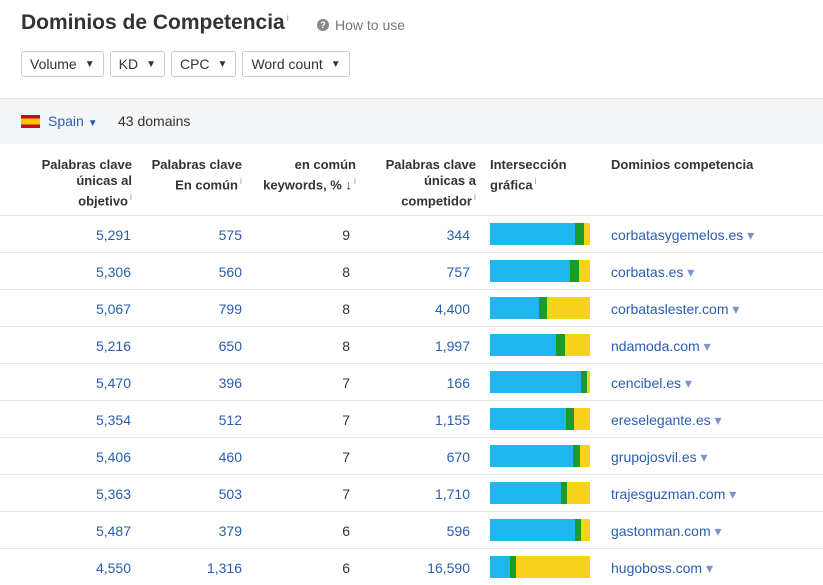  What do you see at coordinates (411, 530) in the screenshot?
I see `table-row: 5,487 379 6 596 gastonman.com ▾` at bounding box center [411, 530].